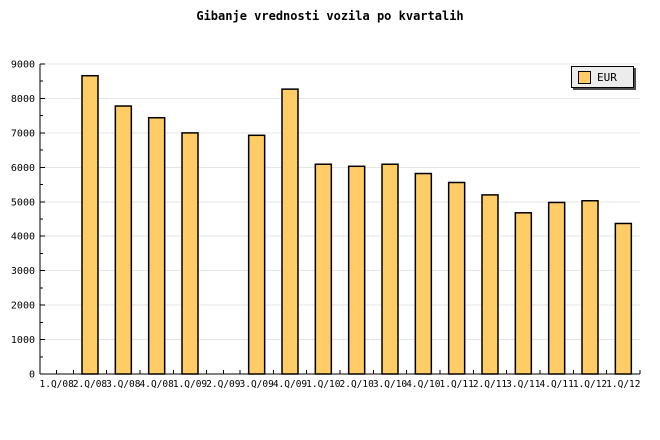  Describe the element at coordinates (57, 384) in the screenshot. I see `x-axis-label: 1.Q/08` at that location.